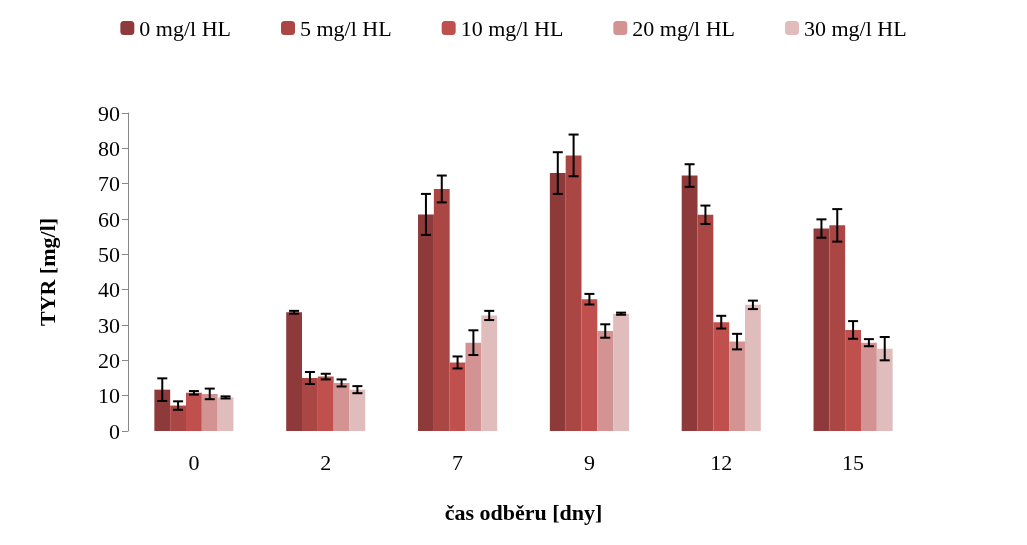  I want to click on y-tick-label: 0, so click(114, 431).